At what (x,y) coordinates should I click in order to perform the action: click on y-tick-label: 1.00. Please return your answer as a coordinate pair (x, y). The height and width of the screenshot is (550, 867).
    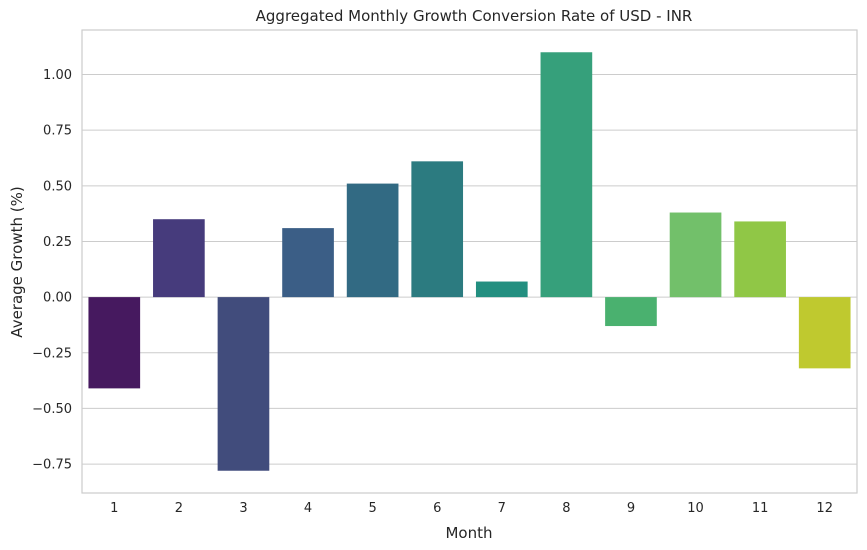
    Looking at the image, I should click on (57, 75).